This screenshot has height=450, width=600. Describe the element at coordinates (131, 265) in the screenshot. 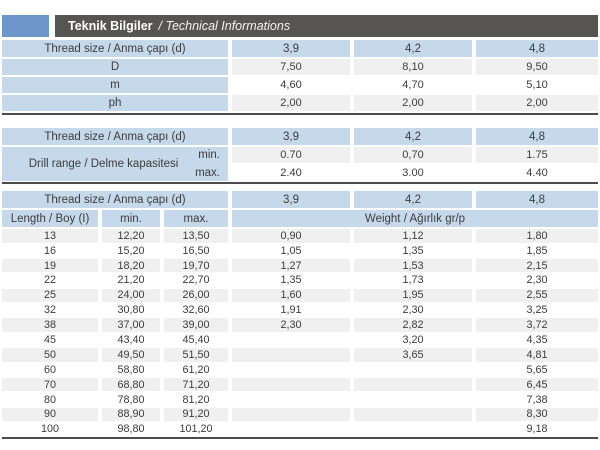

I see `min-cell: 18,20` at that location.